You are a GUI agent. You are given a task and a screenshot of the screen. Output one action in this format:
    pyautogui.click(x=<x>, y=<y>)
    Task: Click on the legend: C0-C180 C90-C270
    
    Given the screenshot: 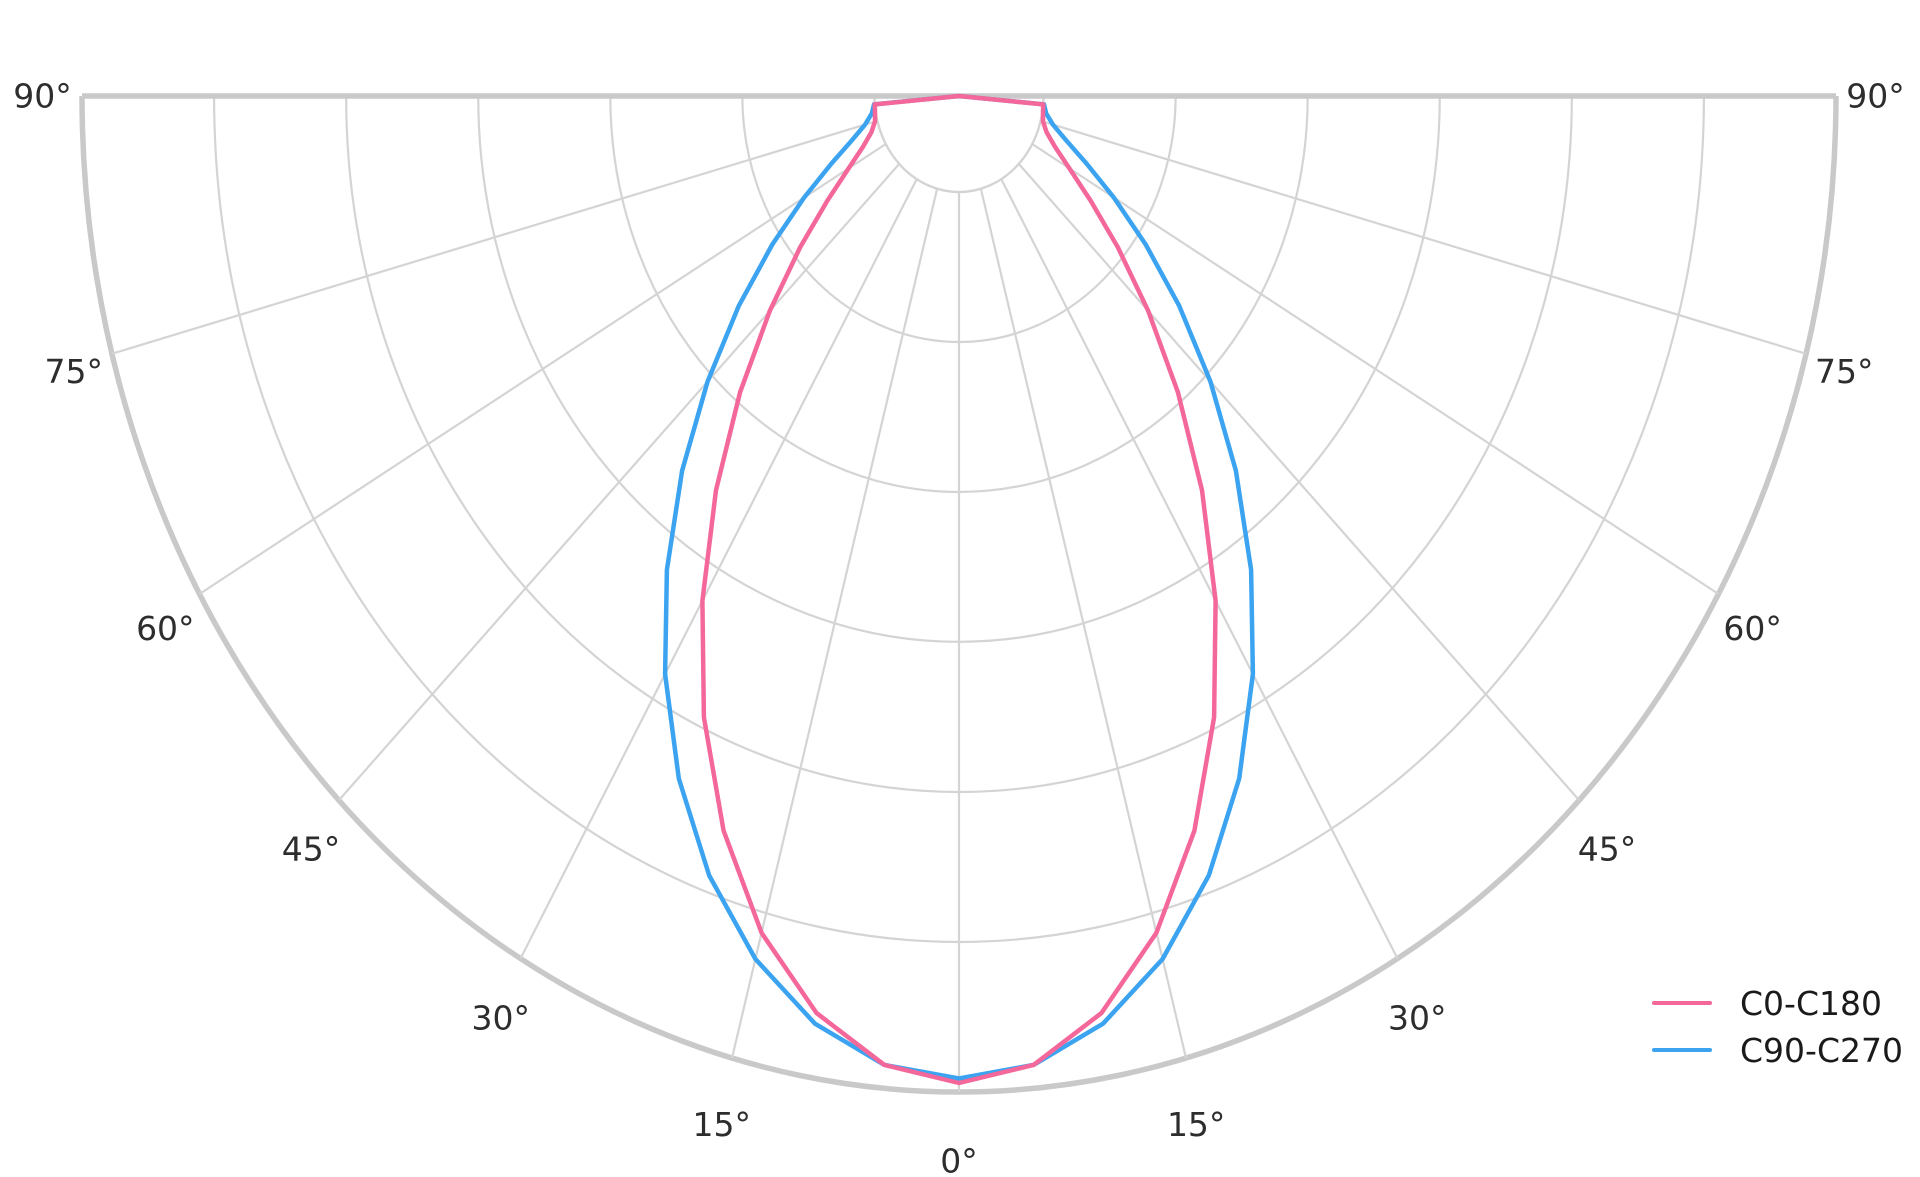 What is the action you would take?
    pyautogui.click(x=1777, y=1026)
    